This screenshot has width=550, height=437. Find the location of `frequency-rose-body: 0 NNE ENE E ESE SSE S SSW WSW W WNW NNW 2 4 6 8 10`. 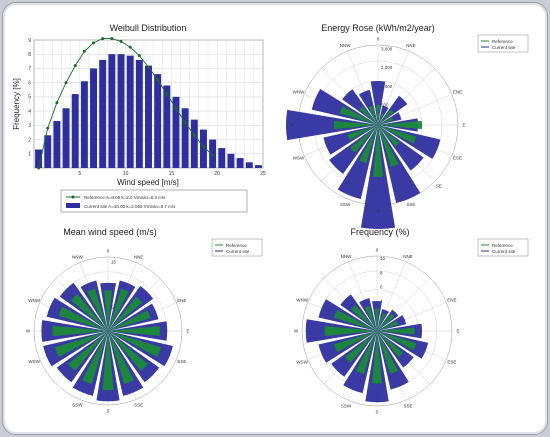

frequency-rose-body: 0 NNE ENE E ESE SSE S SSW WSW W WNW NNW 2 4 6 8 10 is located at coordinates (377, 331).